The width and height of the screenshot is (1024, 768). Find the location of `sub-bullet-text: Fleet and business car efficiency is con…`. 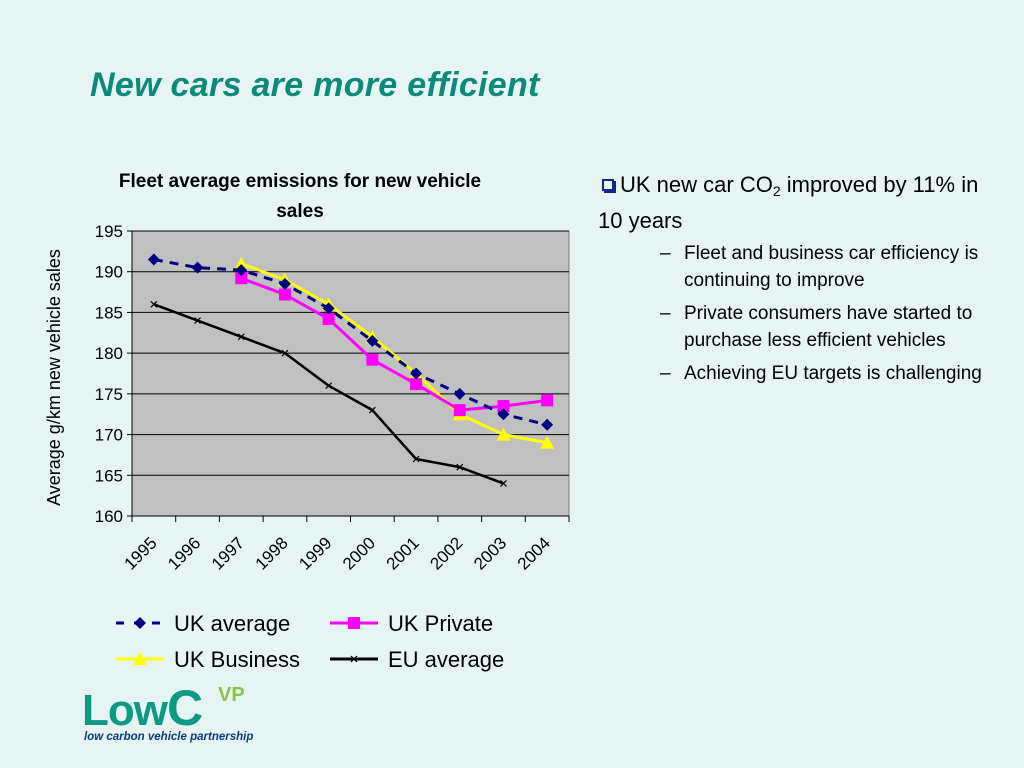

sub-bullet-text: Fleet and business car efficiency is con… is located at coordinates (831, 267).